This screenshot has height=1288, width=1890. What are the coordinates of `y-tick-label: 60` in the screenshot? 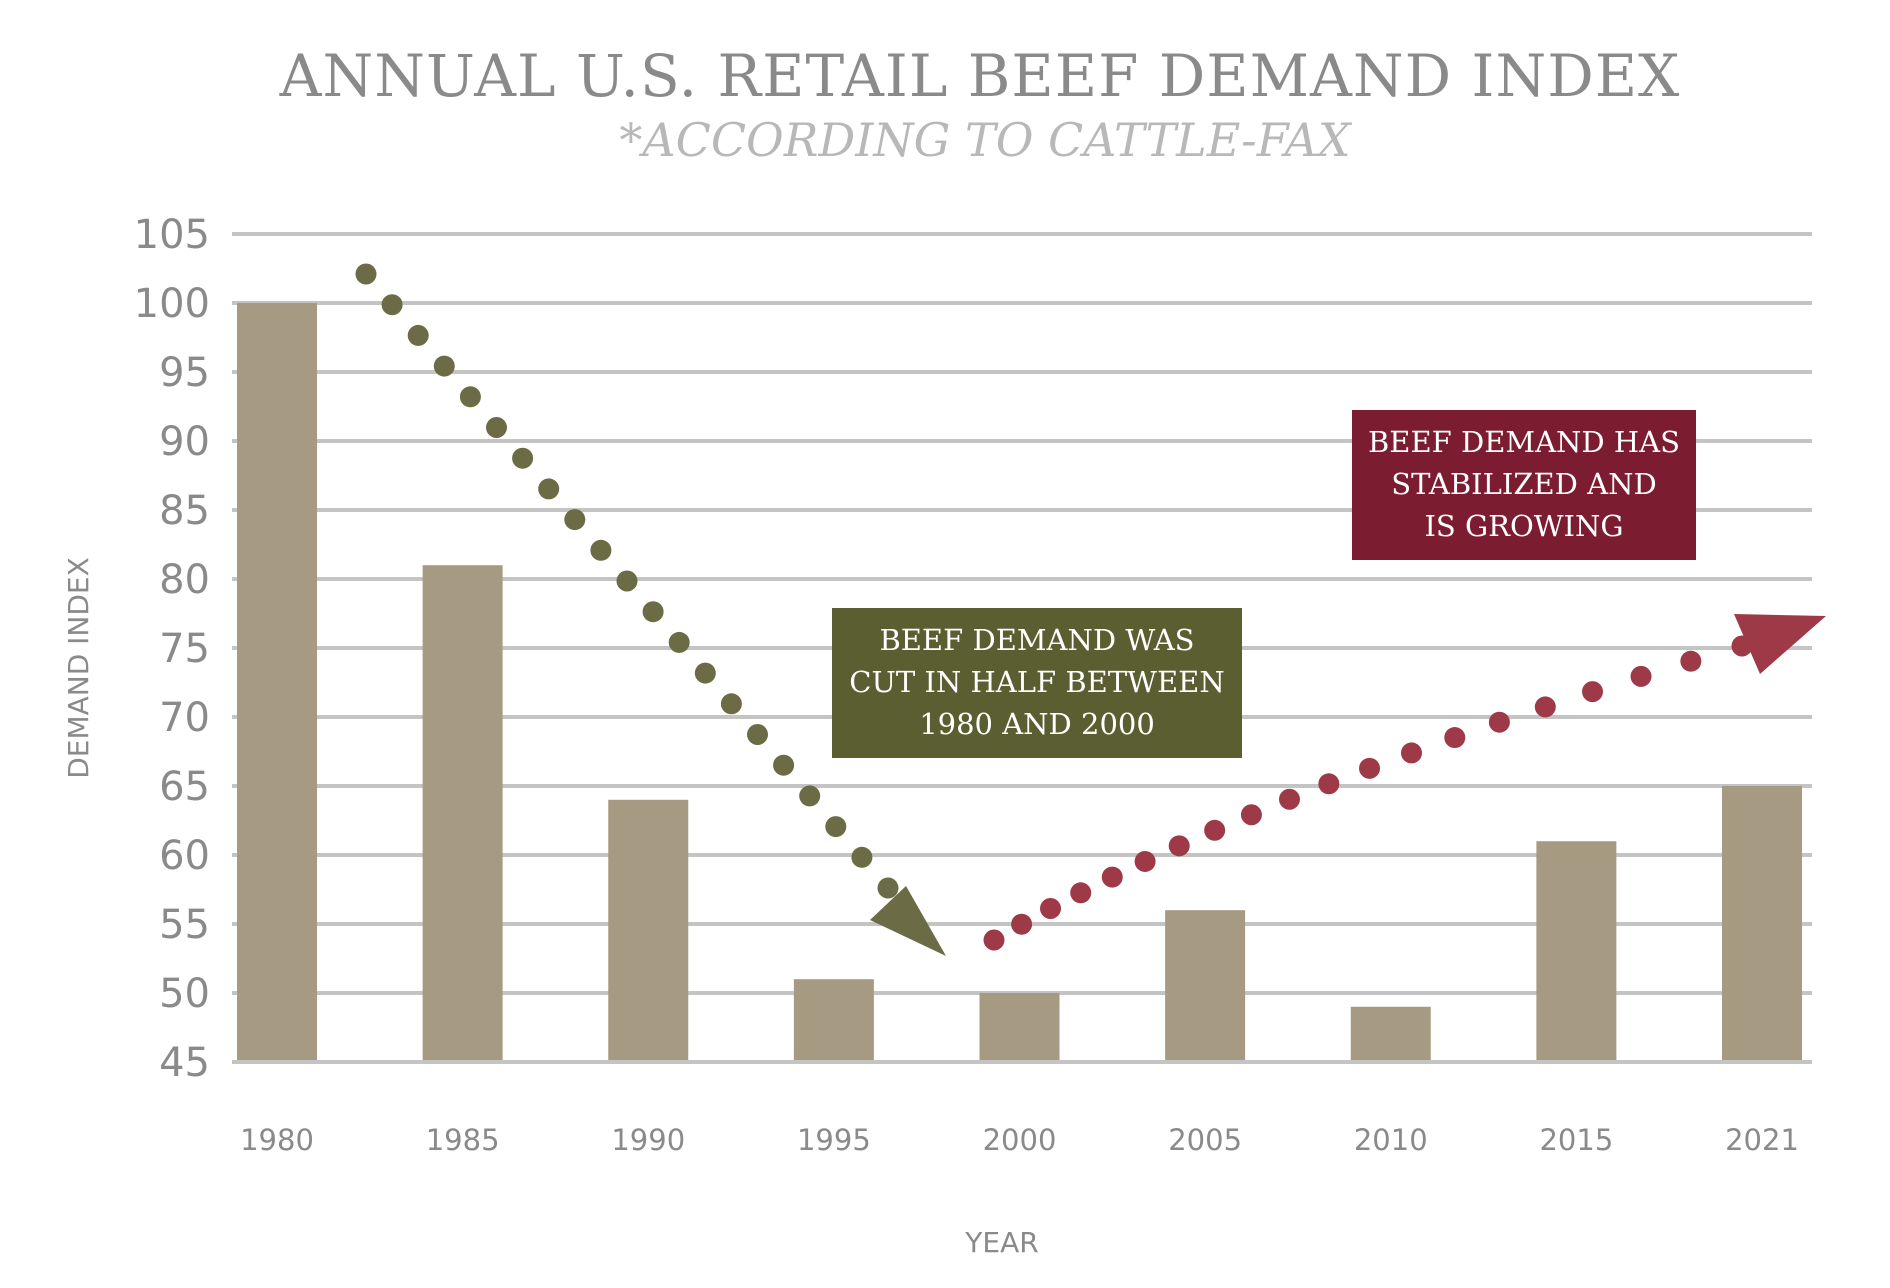 It's located at (184, 856).